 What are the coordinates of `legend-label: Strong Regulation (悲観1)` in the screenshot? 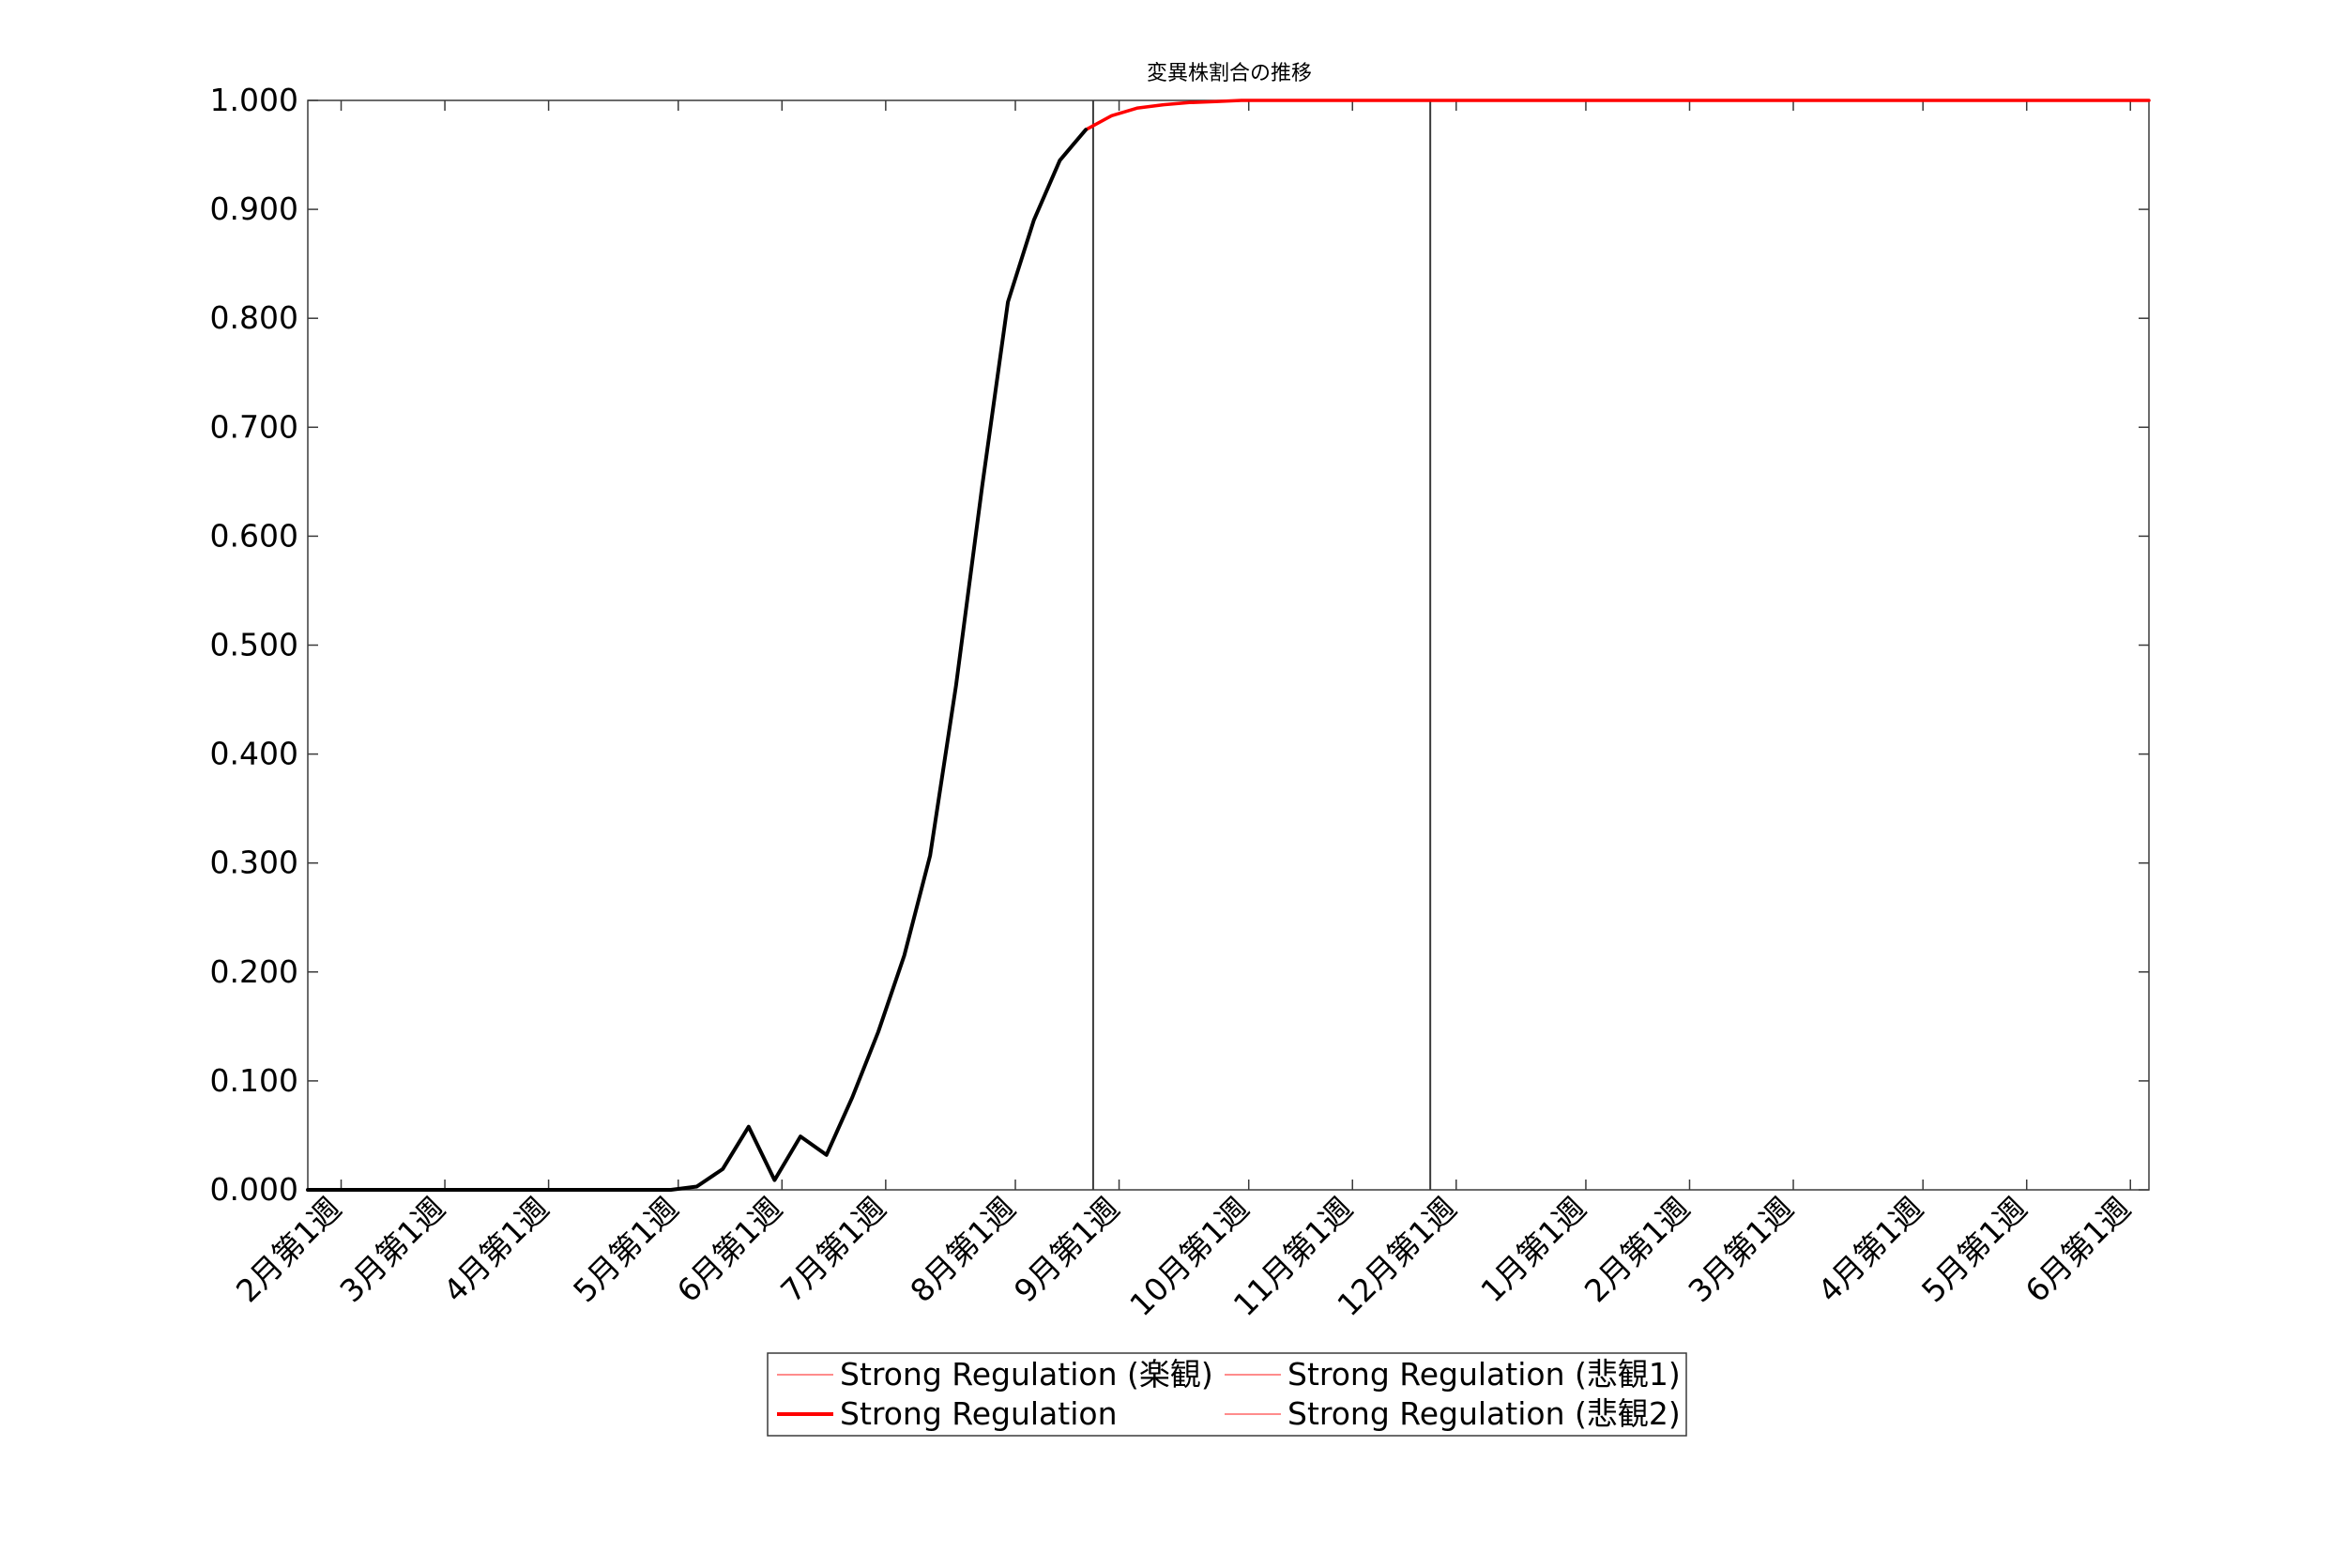 It's located at (1484, 1374).